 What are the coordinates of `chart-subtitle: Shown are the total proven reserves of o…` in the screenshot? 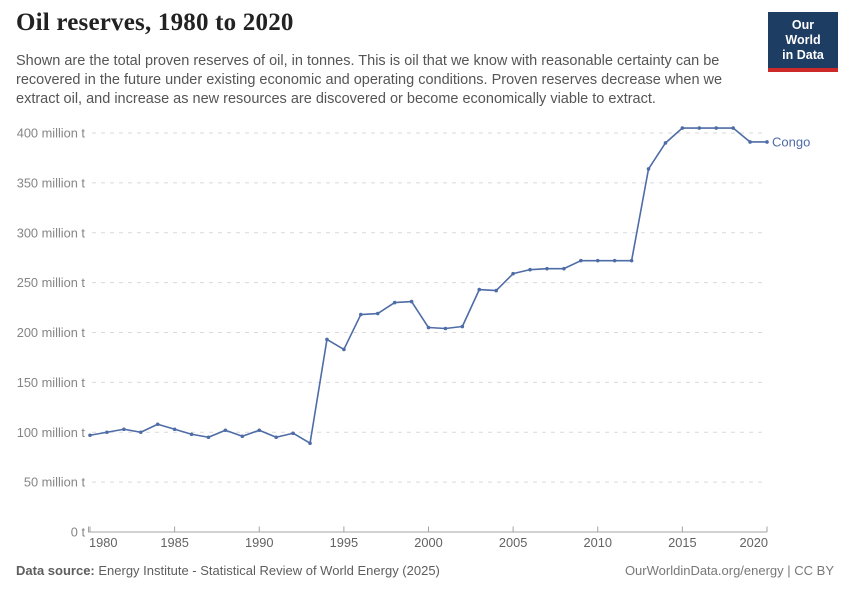 It's located at (369, 80).